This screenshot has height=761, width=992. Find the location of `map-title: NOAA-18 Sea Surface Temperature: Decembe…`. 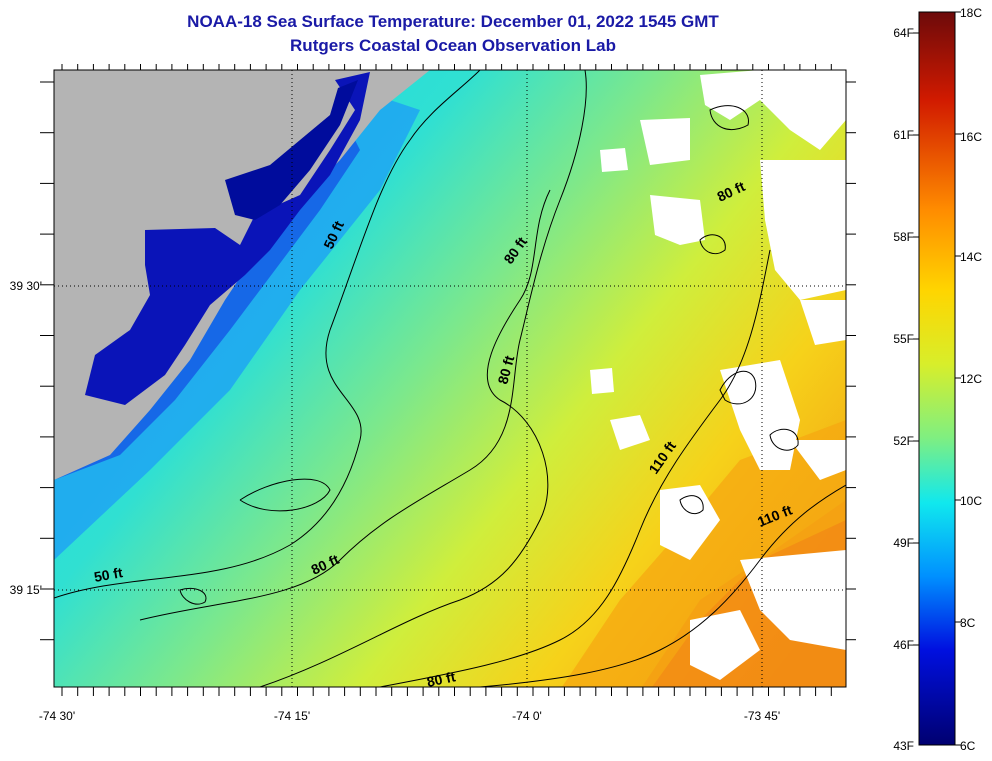

map-title: NOAA-18 Sea Surface Temperature: Decembe… is located at coordinates (453, 21).